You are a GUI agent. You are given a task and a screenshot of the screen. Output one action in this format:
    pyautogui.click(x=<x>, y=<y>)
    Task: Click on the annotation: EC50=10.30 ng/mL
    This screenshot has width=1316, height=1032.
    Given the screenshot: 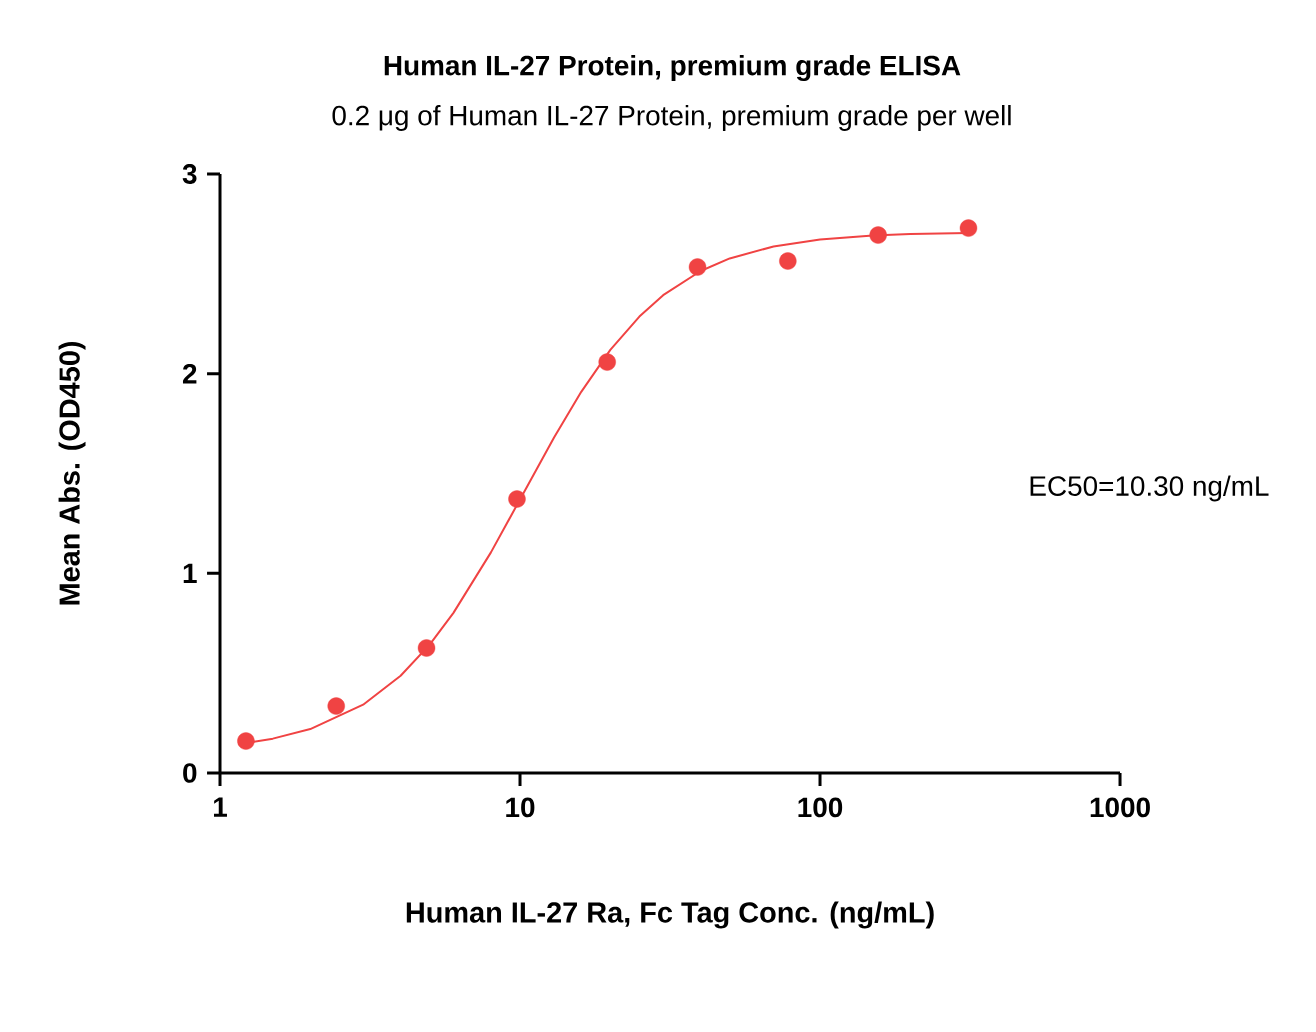 What is the action you would take?
    pyautogui.click(x=1149, y=488)
    